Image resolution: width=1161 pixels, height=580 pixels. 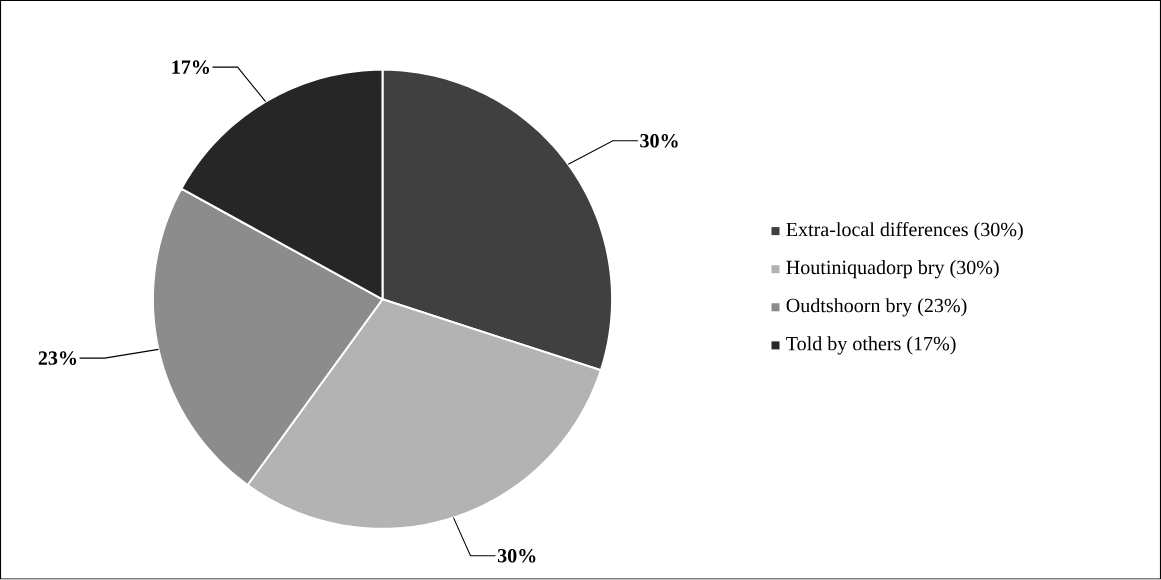 I want to click on legend-label: Oudtshoorn bry (23%), so click(x=876, y=307).